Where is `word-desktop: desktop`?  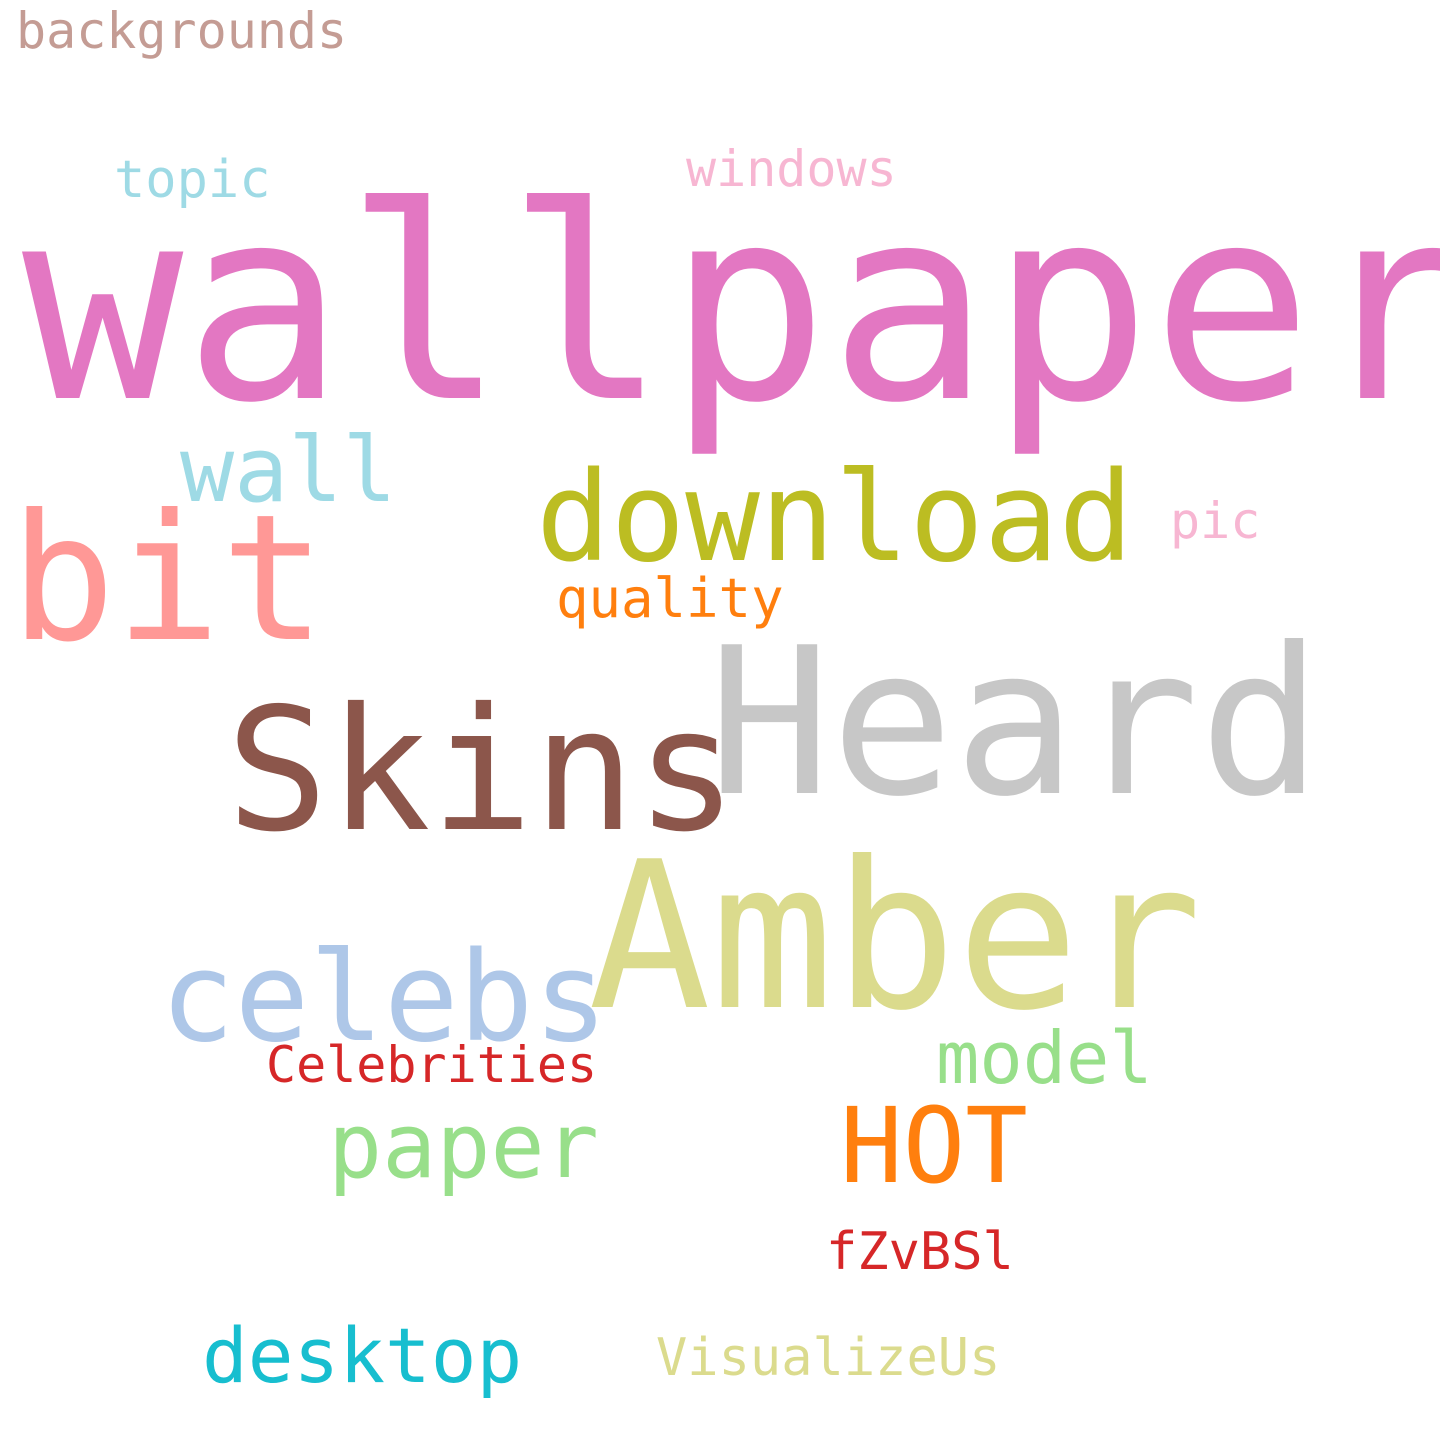
word-desktop: desktop is located at coordinates (362, 1355).